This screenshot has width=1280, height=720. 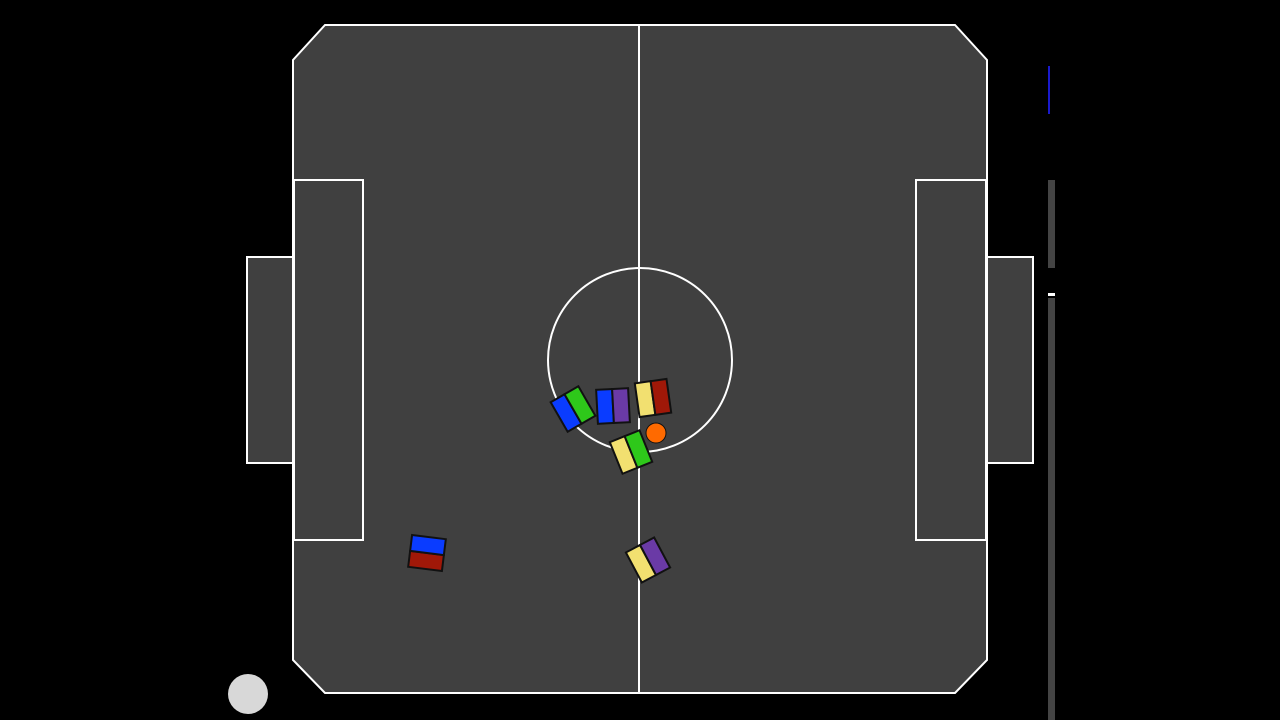 I want to click on sidebar-marker, so click(x=1049, y=90).